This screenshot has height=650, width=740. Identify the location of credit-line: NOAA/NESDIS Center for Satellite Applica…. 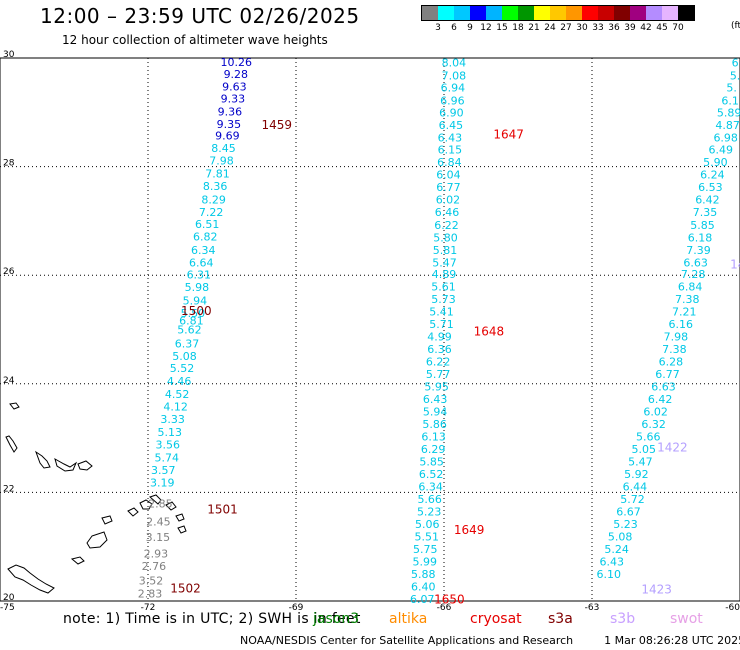
(490, 640).